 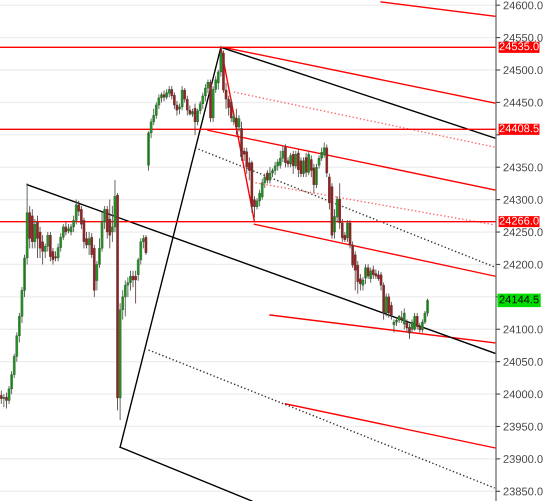 What do you see at coordinates (523, 264) in the screenshot?
I see `y-tick-label: 24200.0` at bounding box center [523, 264].